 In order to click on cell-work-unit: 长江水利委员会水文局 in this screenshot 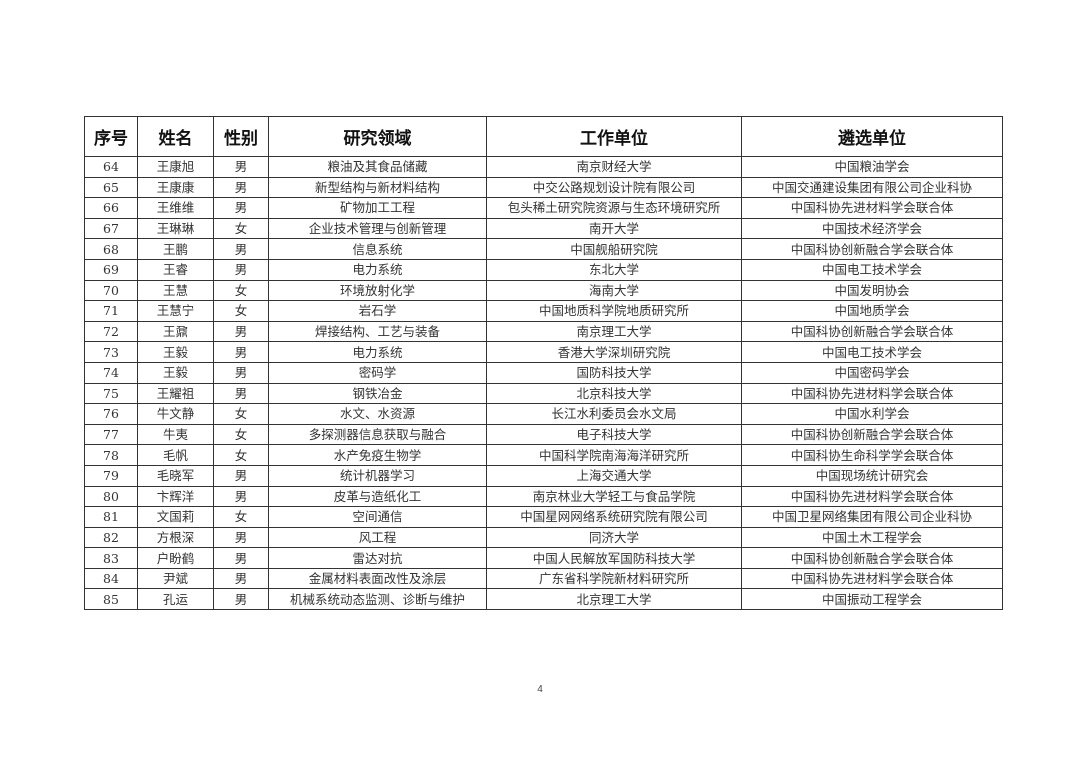, I will do `click(614, 414)`.